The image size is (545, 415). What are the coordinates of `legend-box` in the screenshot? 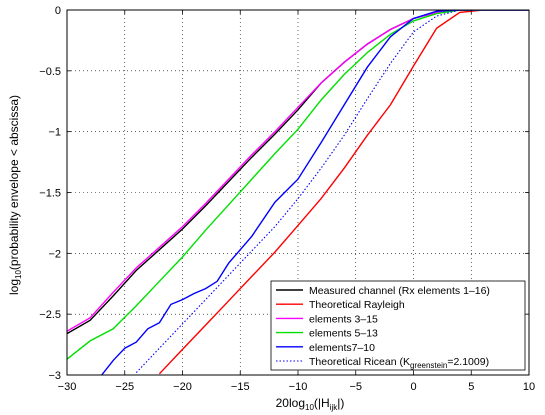 It's located at (398, 325).